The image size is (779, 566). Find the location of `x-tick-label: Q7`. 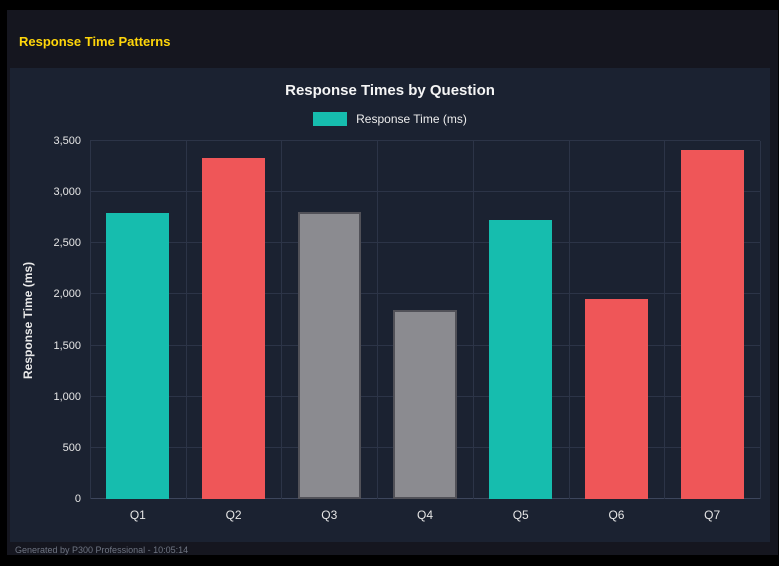

x-tick-label: Q7 is located at coordinates (712, 515).